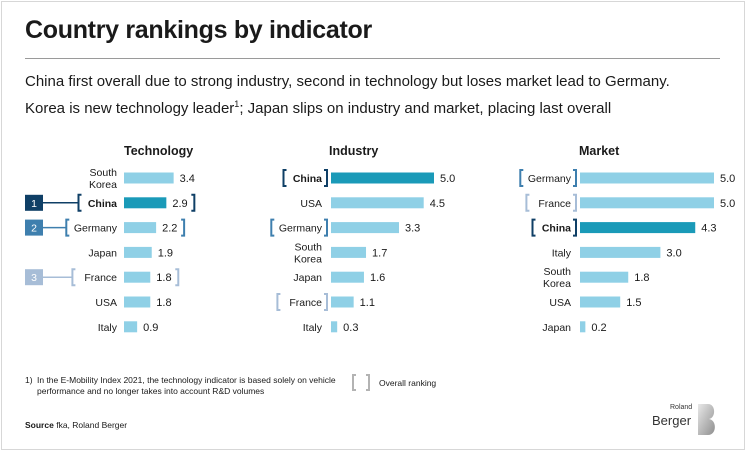  I want to click on value-label-industry-0: 5.0, so click(447, 179).